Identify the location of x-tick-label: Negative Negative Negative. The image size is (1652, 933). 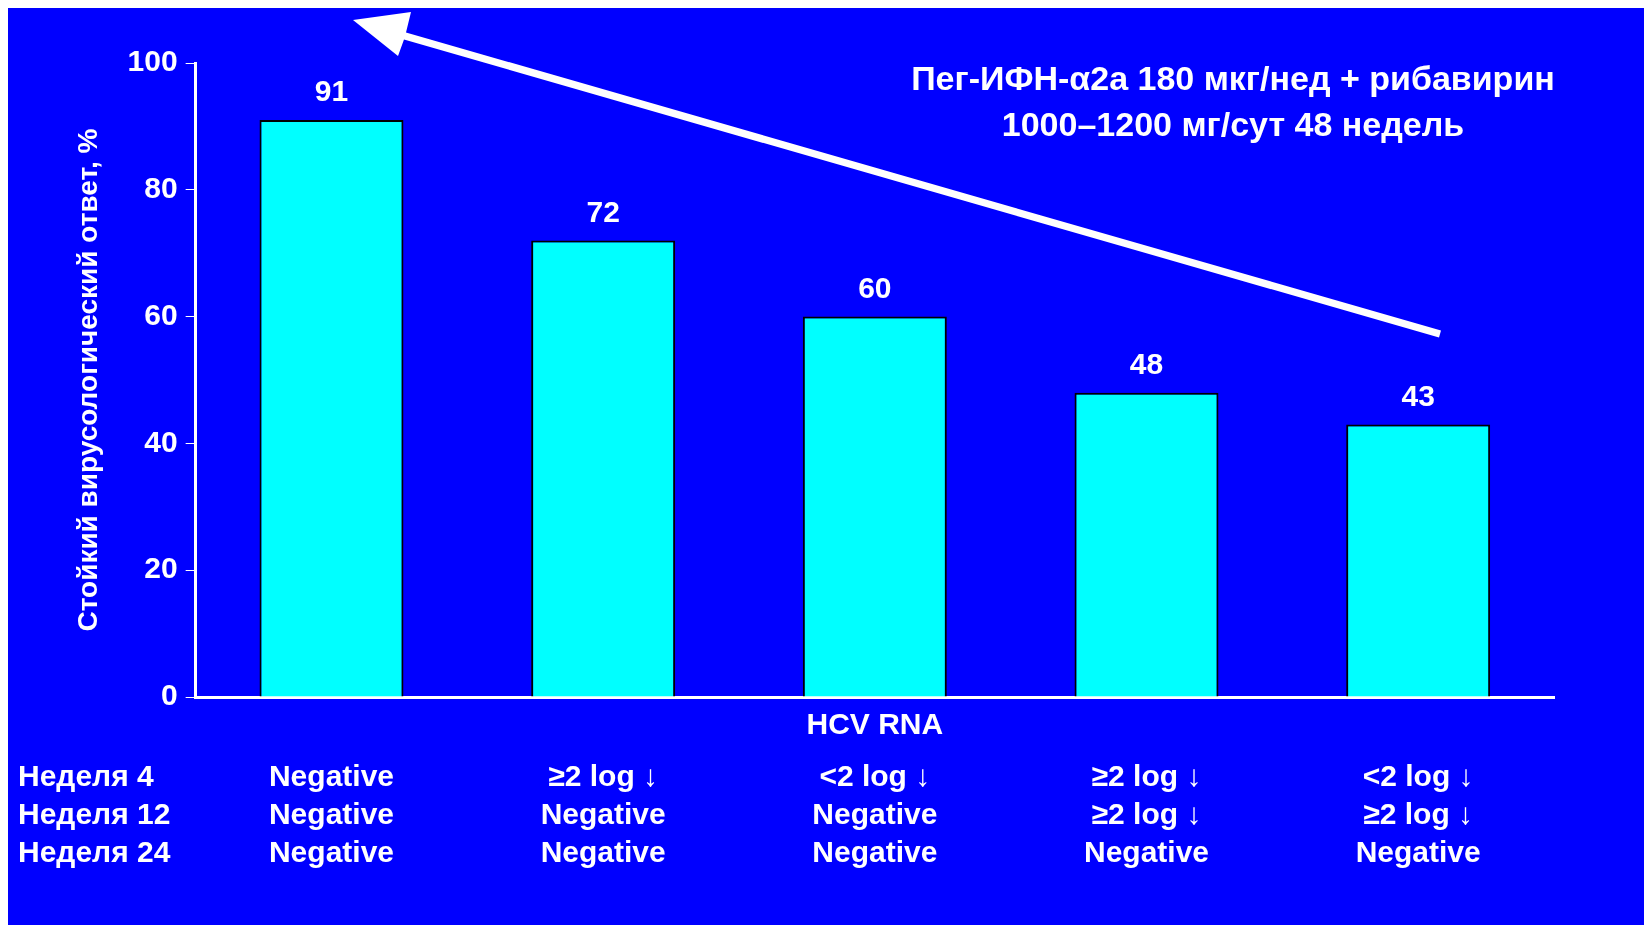
(331, 814).